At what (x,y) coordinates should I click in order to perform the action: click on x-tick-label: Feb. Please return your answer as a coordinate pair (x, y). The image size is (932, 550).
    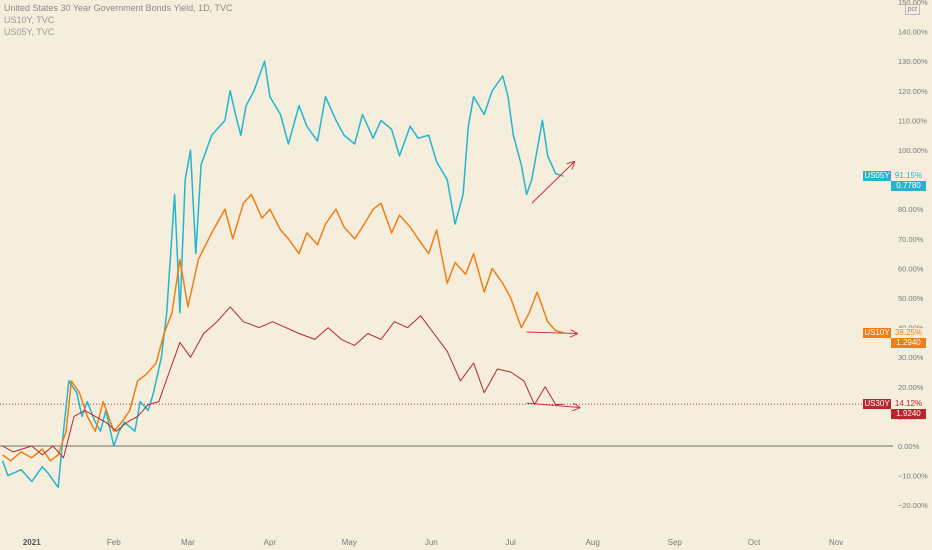
    Looking at the image, I should click on (114, 542).